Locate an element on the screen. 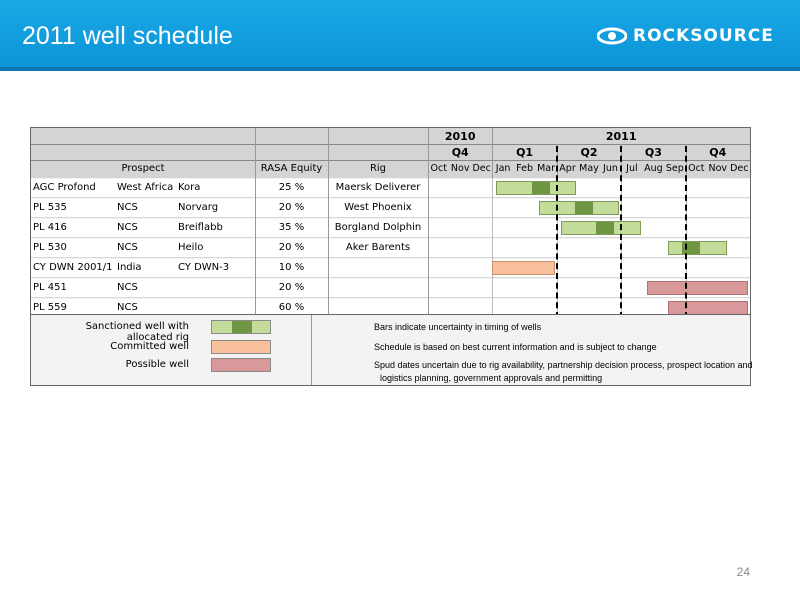 The height and width of the screenshot is (600, 800). rasa-equity: 10 % is located at coordinates (291, 267).